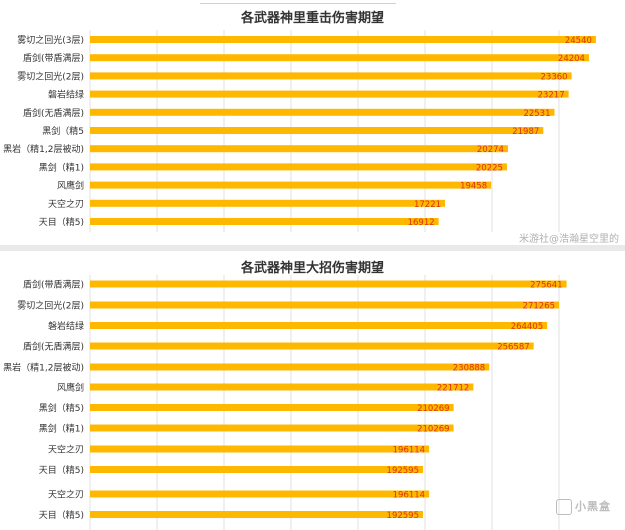 The image size is (625, 530). I want to click on data-label: 230888, so click(469, 369).